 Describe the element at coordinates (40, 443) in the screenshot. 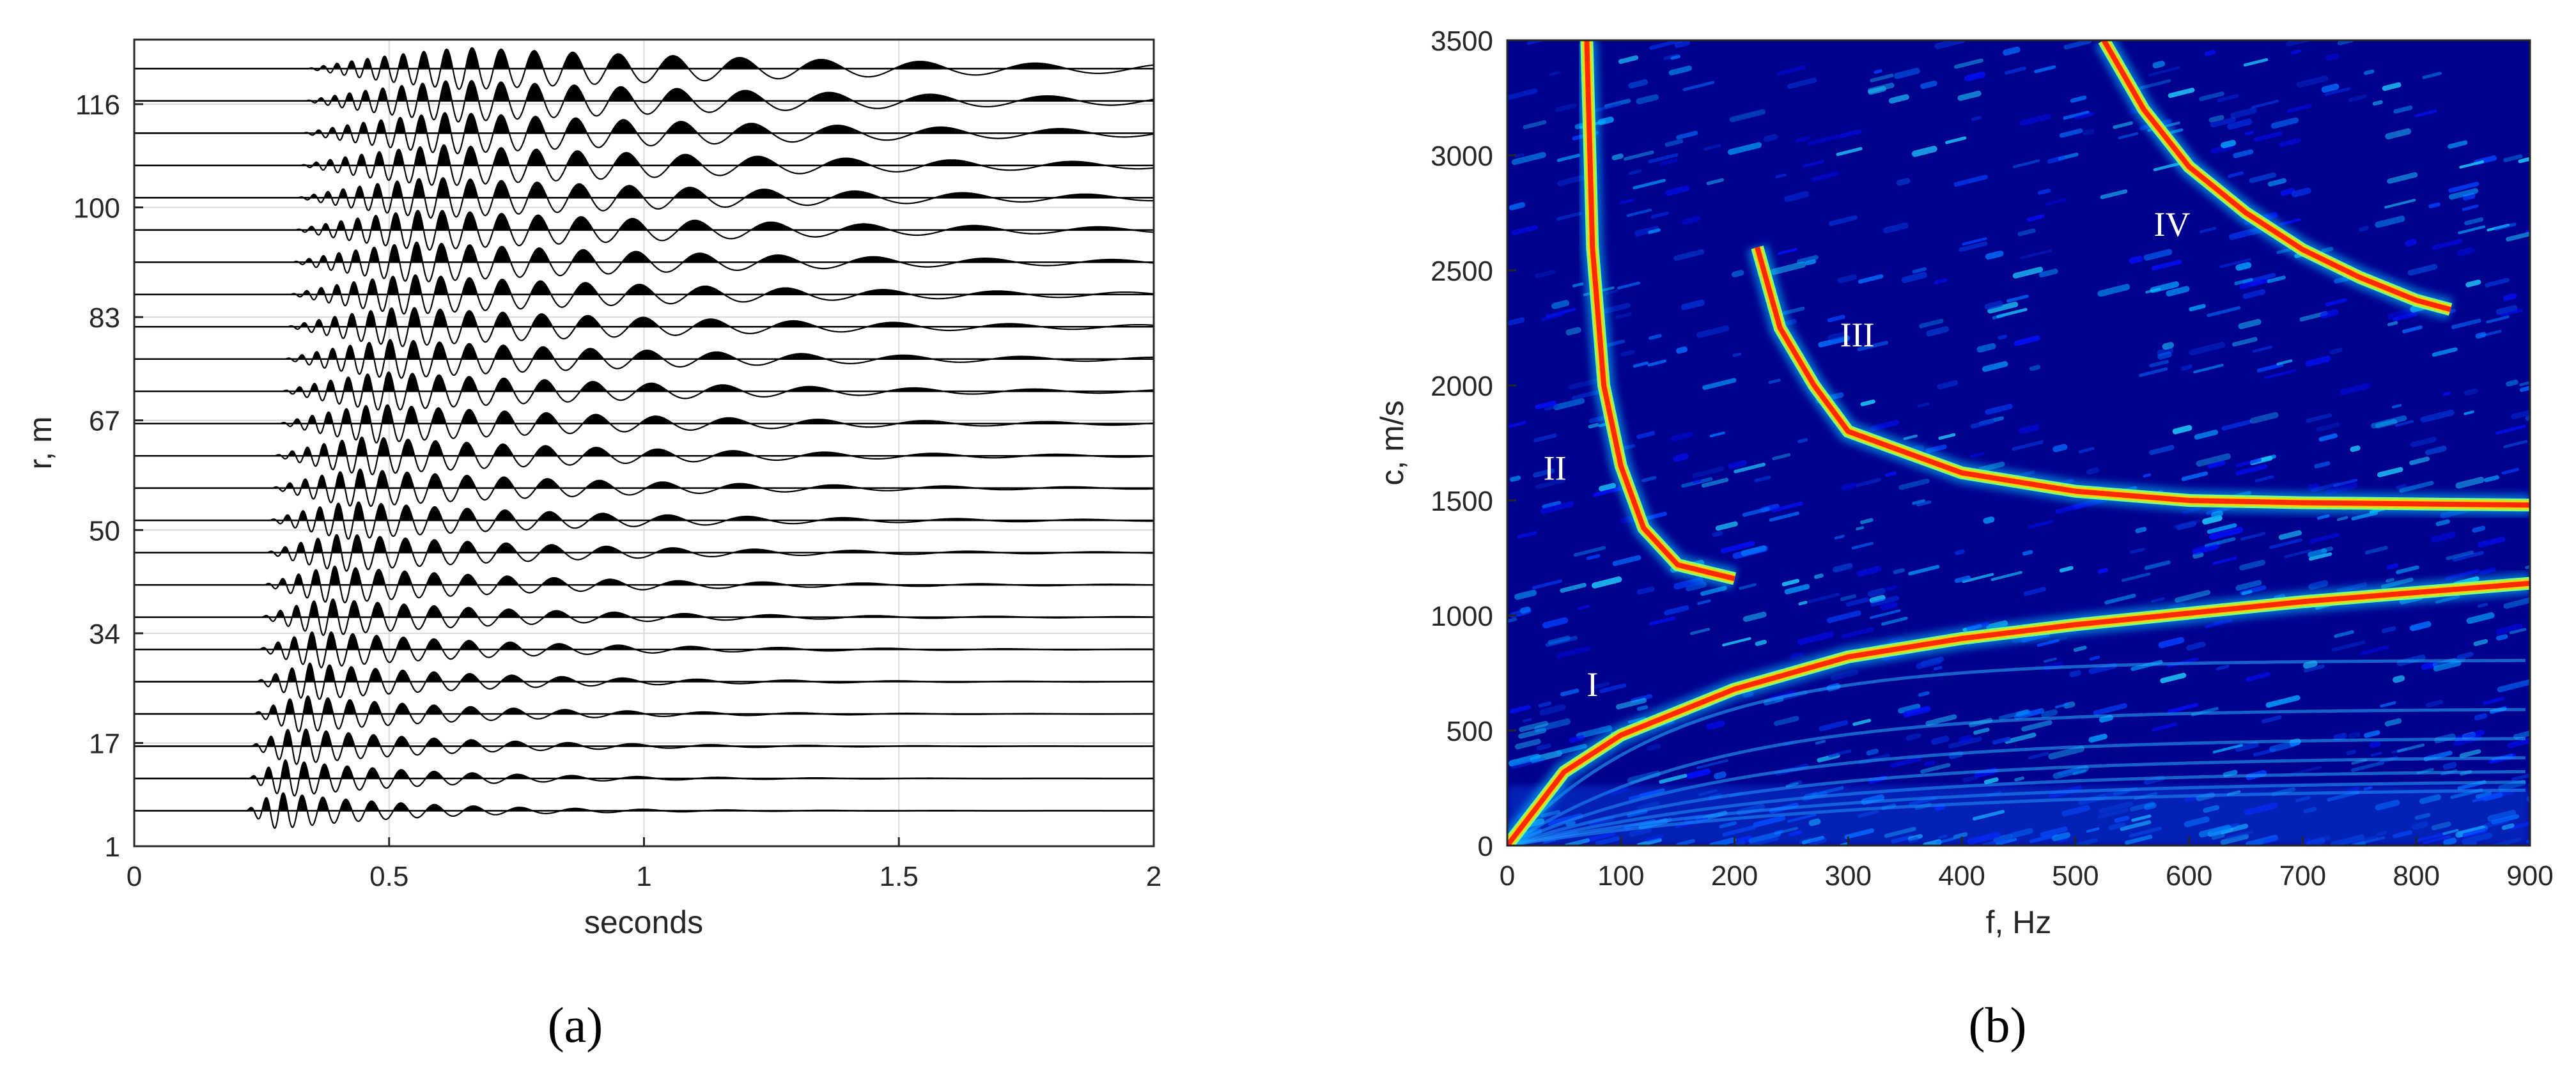

I see `panel-a-y-axis-label: r, m` at that location.